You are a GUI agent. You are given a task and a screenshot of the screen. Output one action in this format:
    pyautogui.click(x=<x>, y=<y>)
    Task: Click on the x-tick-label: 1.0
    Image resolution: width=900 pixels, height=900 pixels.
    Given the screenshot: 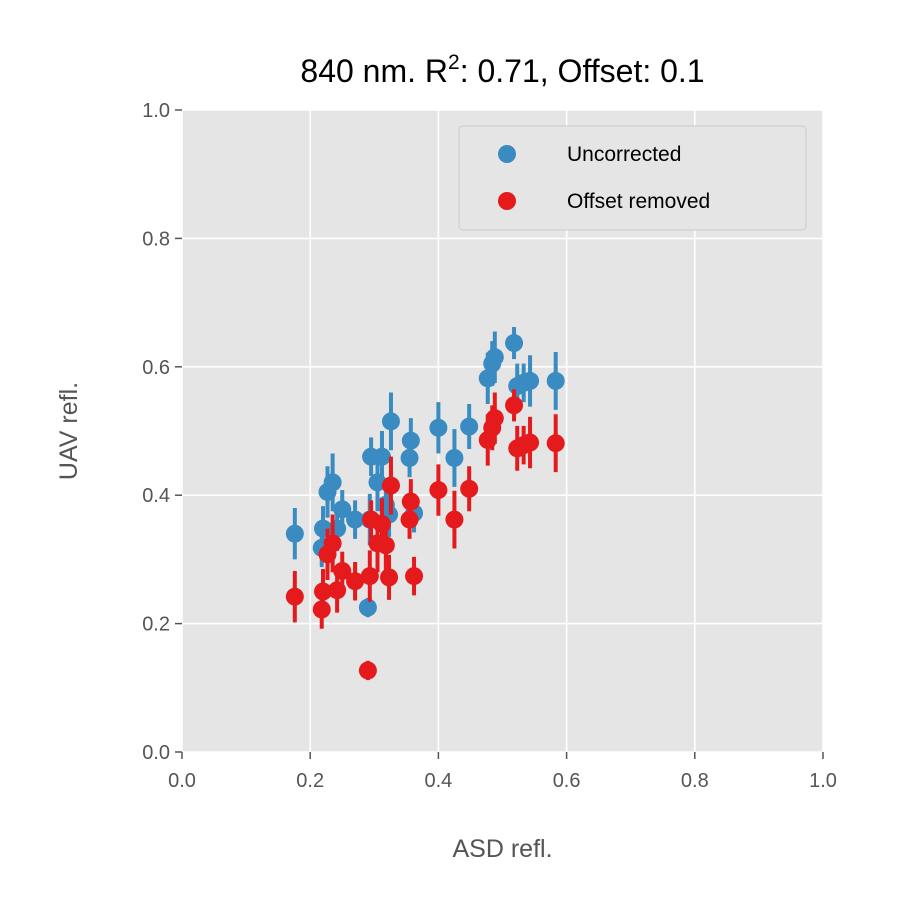 What is the action you would take?
    pyautogui.click(x=823, y=781)
    